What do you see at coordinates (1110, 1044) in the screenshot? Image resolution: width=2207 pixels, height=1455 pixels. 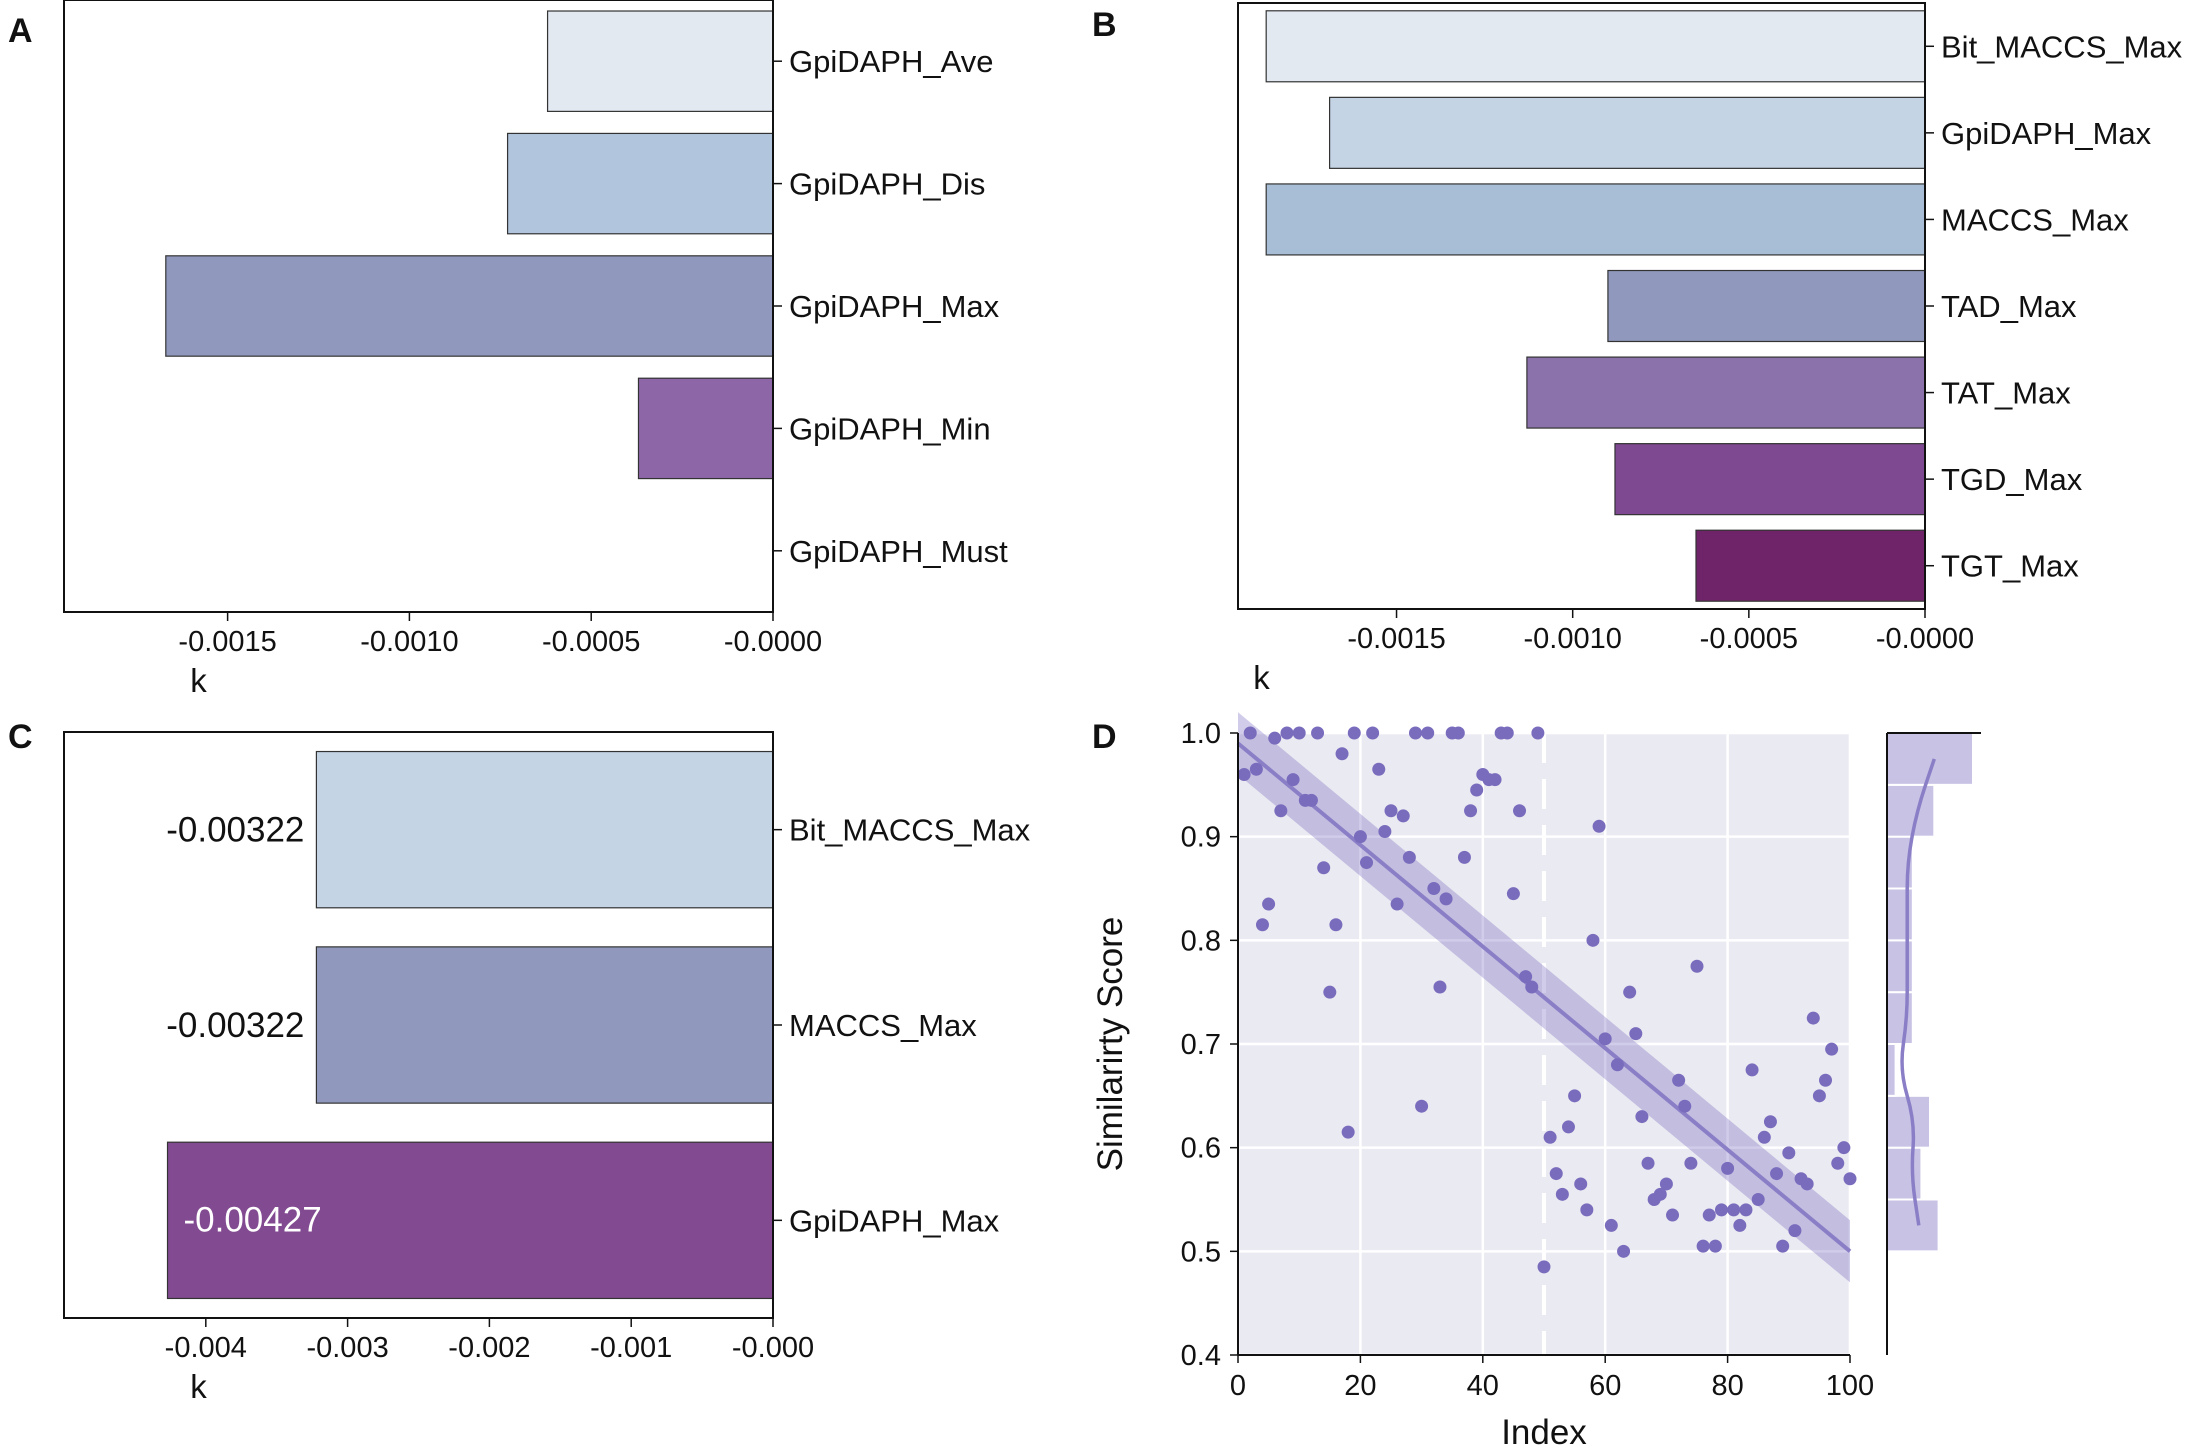 I see `y-axis-label: Similarirty Score` at bounding box center [1110, 1044].